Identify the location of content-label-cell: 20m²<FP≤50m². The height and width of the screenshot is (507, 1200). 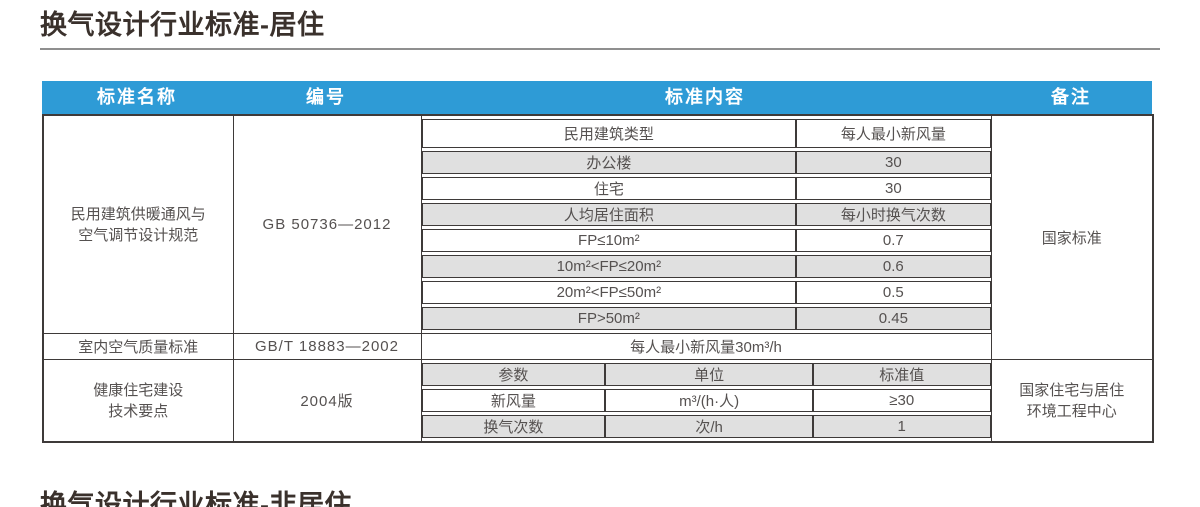
(609, 292).